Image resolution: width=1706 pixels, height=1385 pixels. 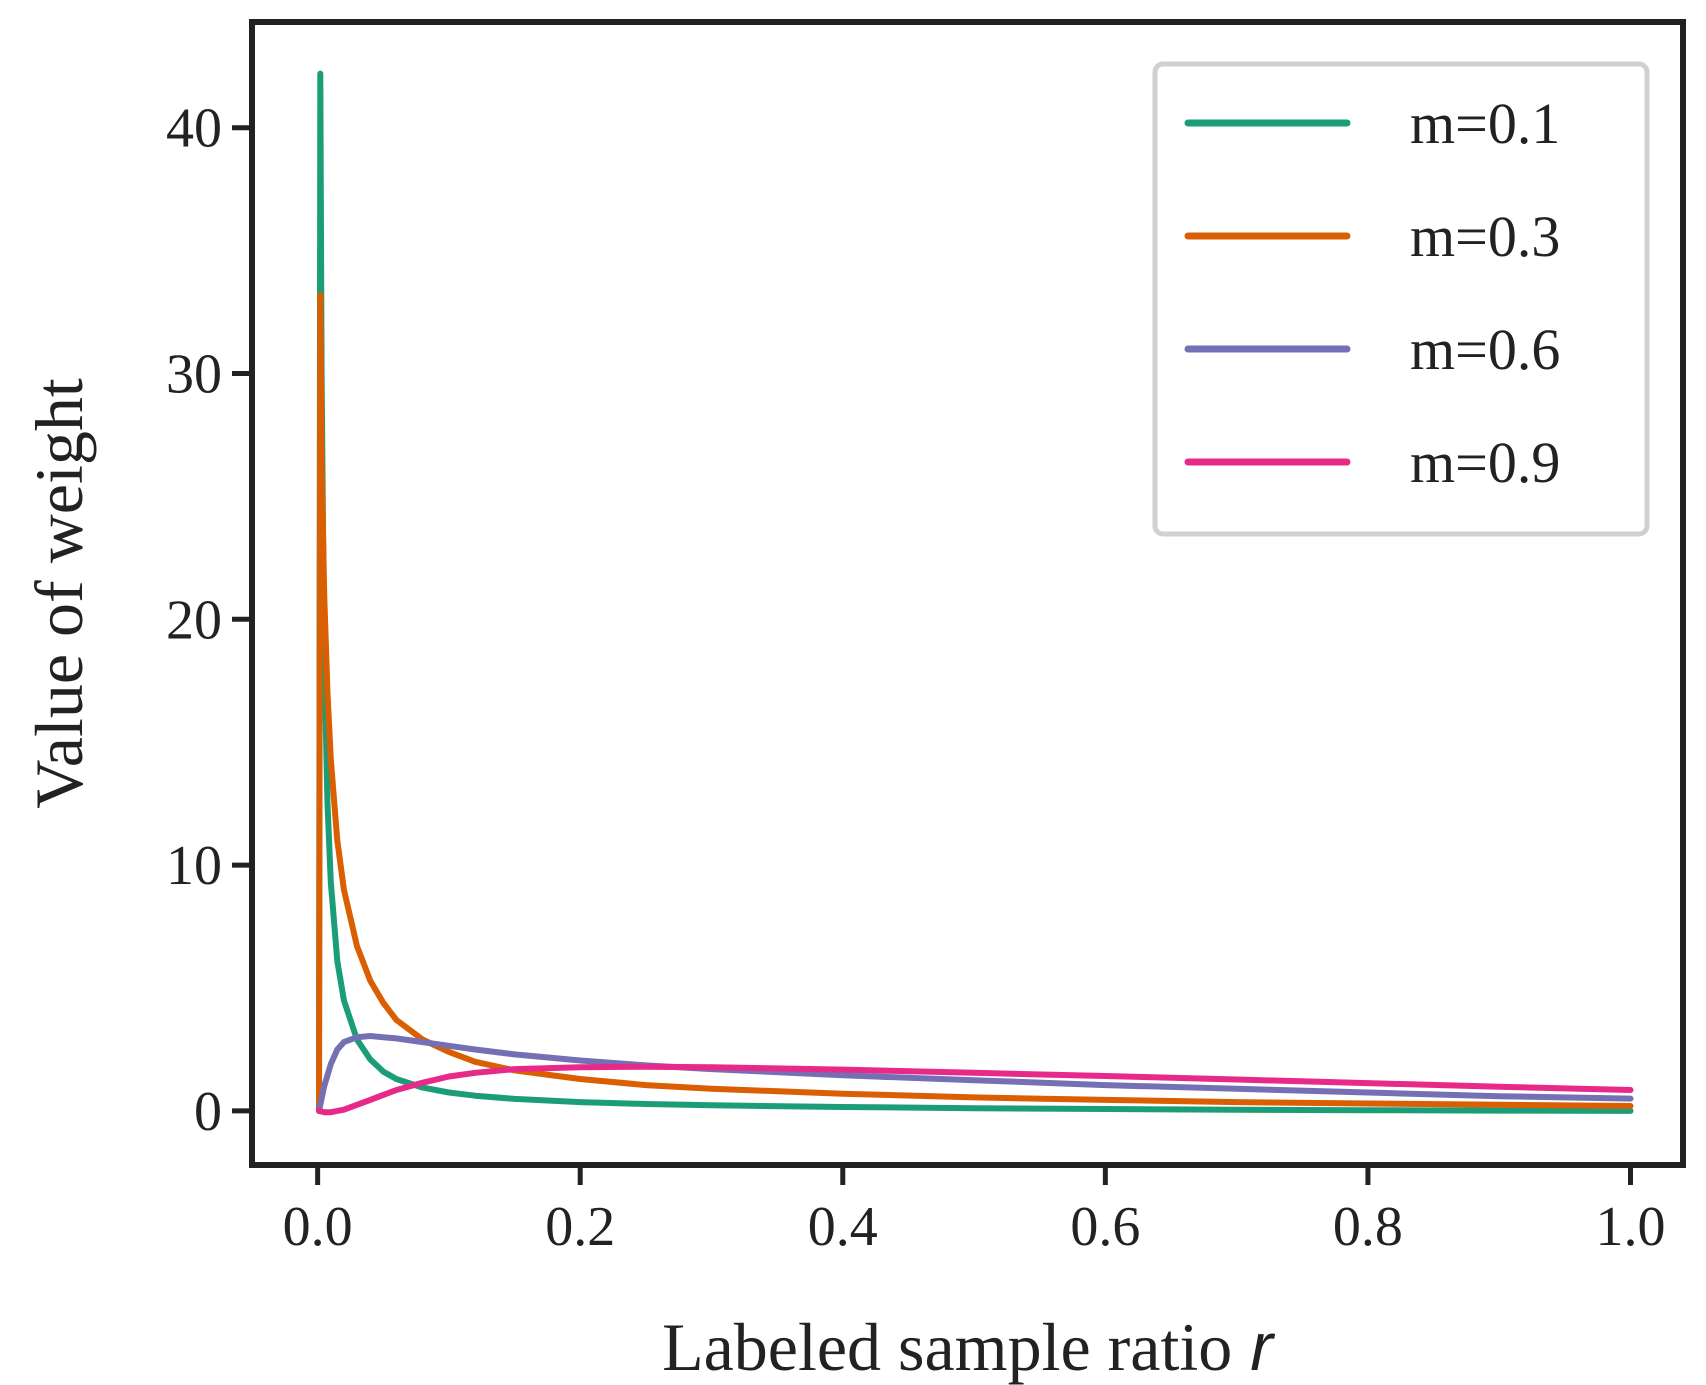 What do you see at coordinates (318, 1227) in the screenshot?
I see `x-tick-label: 0.0` at bounding box center [318, 1227].